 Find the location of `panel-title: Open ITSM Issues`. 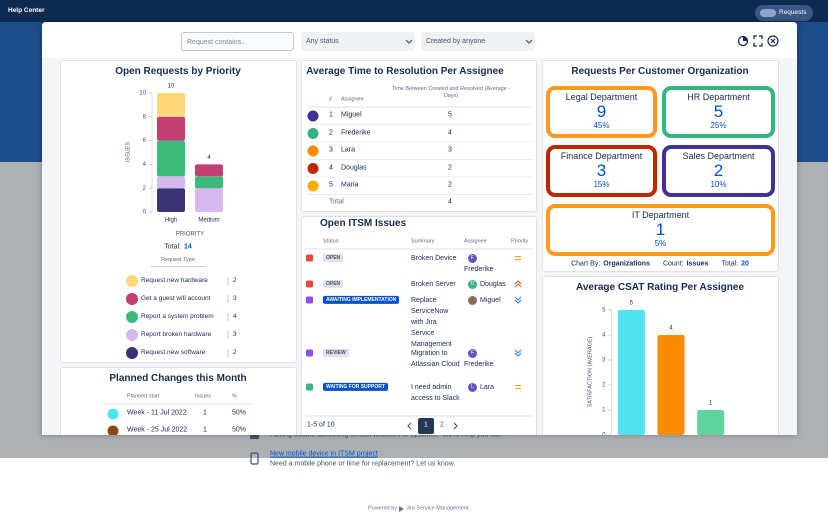

panel-title: Open ITSM Issues is located at coordinates (363, 223).